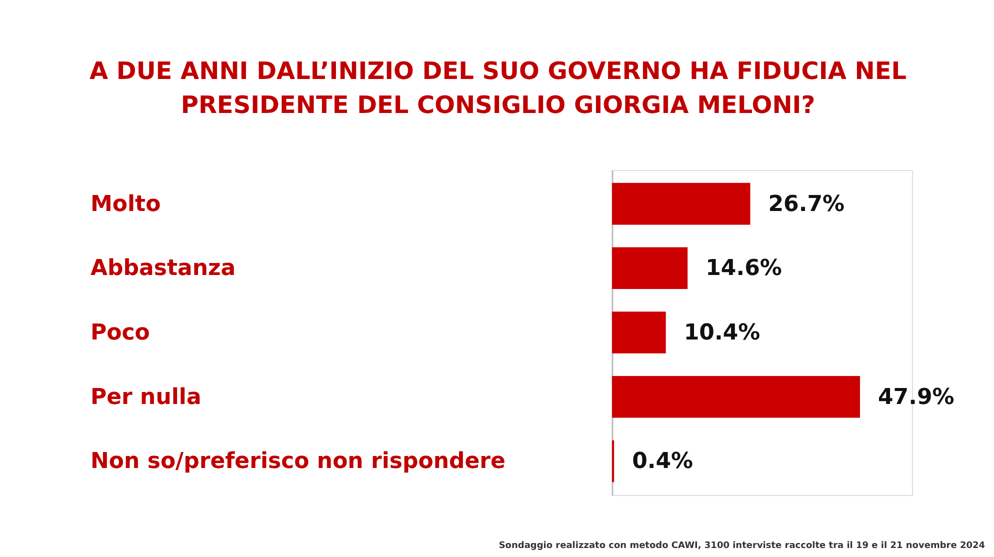 This screenshot has width=994, height=557. What do you see at coordinates (120, 333) in the screenshot?
I see `y-tick-label: Poco` at bounding box center [120, 333].